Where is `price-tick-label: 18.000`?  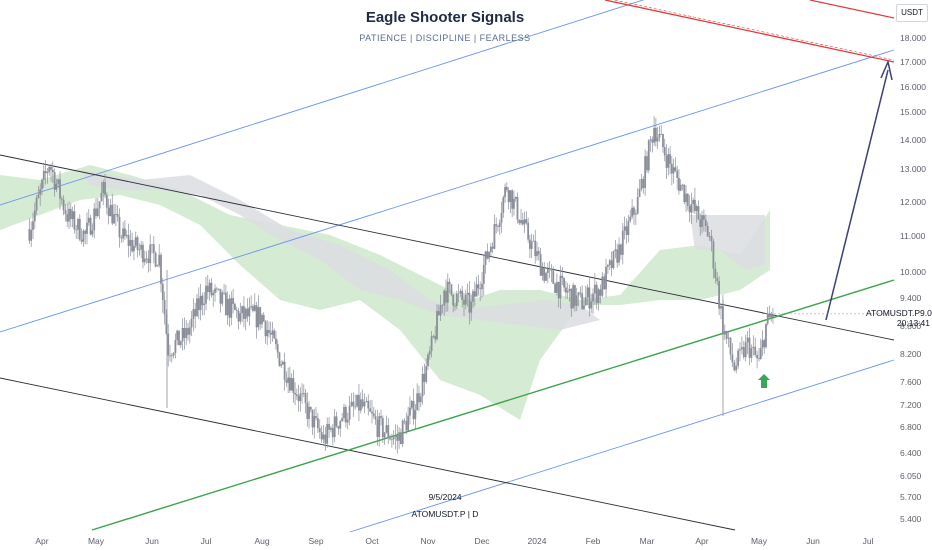
price-tick-label: 18.000 is located at coordinates (913, 38).